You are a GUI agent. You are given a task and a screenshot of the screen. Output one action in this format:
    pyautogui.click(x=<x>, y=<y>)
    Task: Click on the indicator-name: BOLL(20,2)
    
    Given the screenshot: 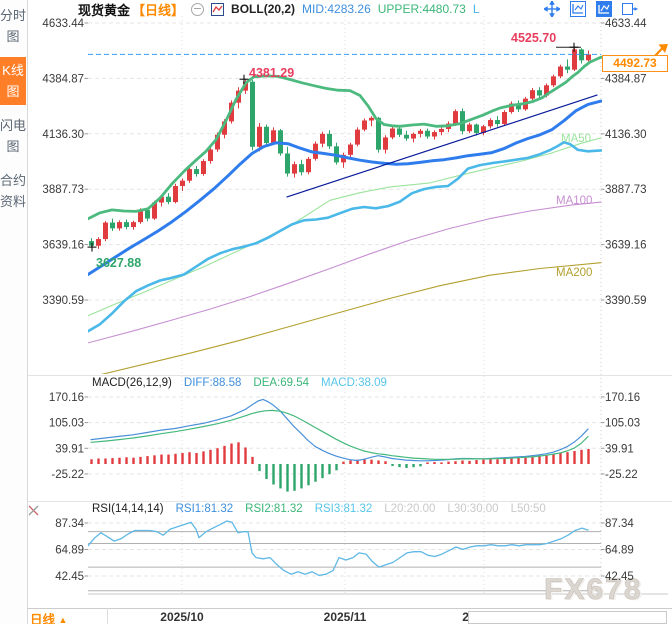 What is the action you would take?
    pyautogui.click(x=263, y=9)
    